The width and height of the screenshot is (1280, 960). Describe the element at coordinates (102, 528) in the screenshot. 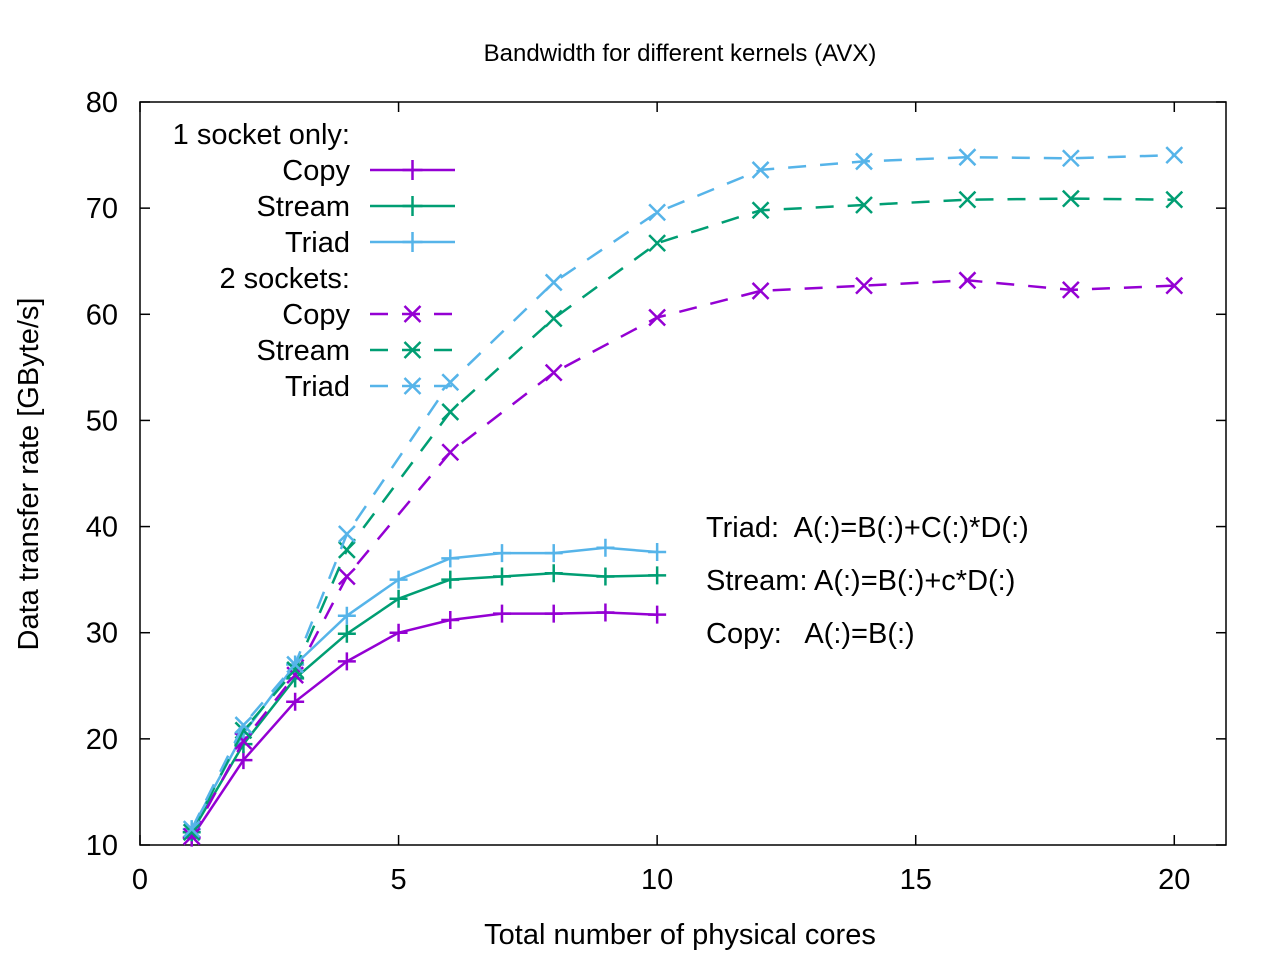

I see `y-tick-label: 40` at that location.